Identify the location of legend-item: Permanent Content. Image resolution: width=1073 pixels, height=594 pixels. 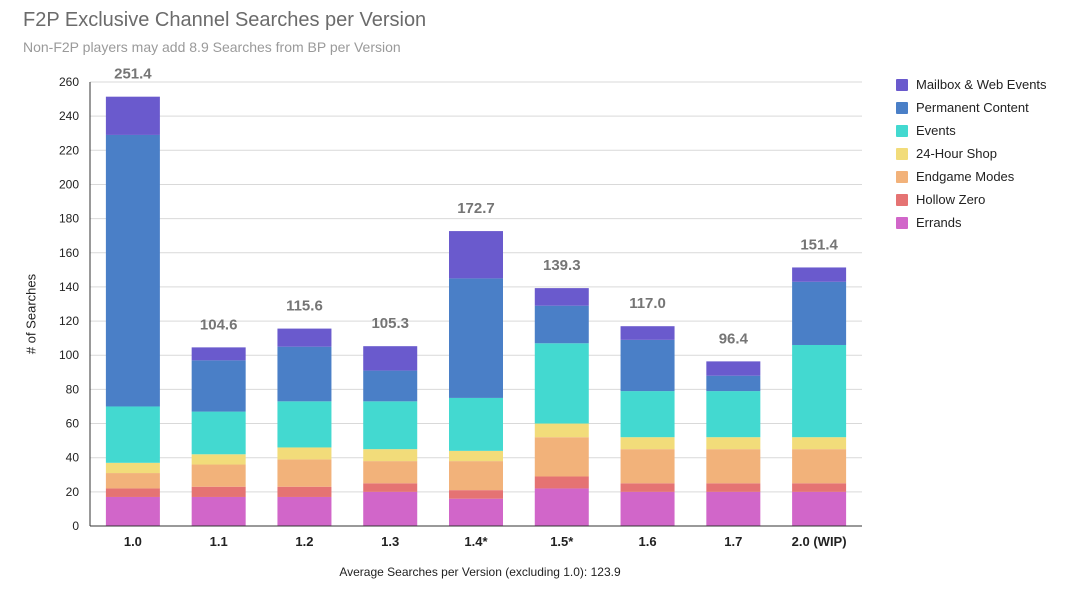
(971, 107).